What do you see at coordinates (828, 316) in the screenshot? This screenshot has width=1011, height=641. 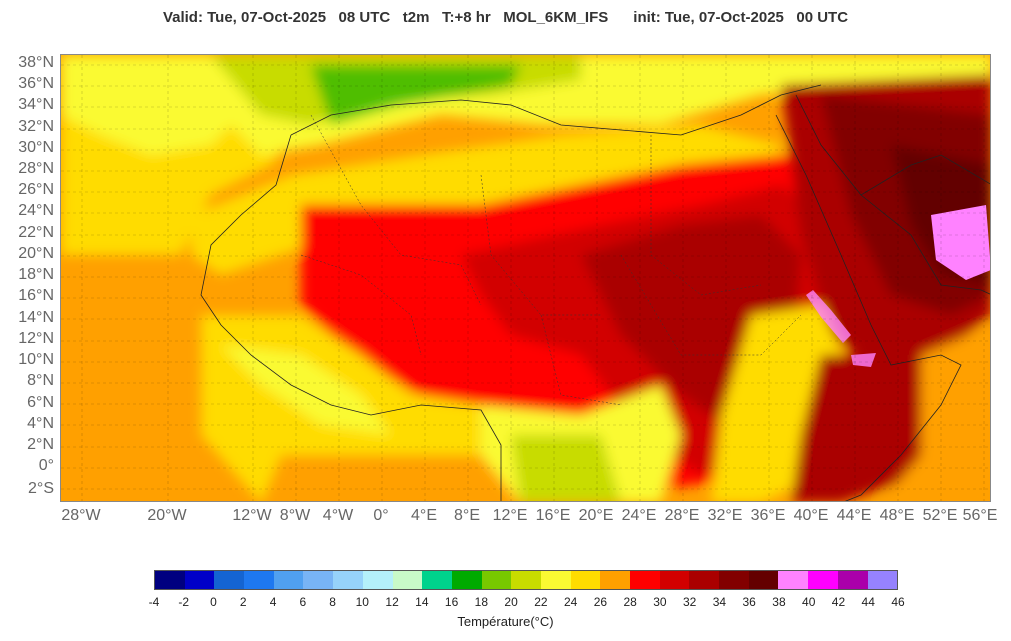 I see `hot-spot-red-sea` at bounding box center [828, 316].